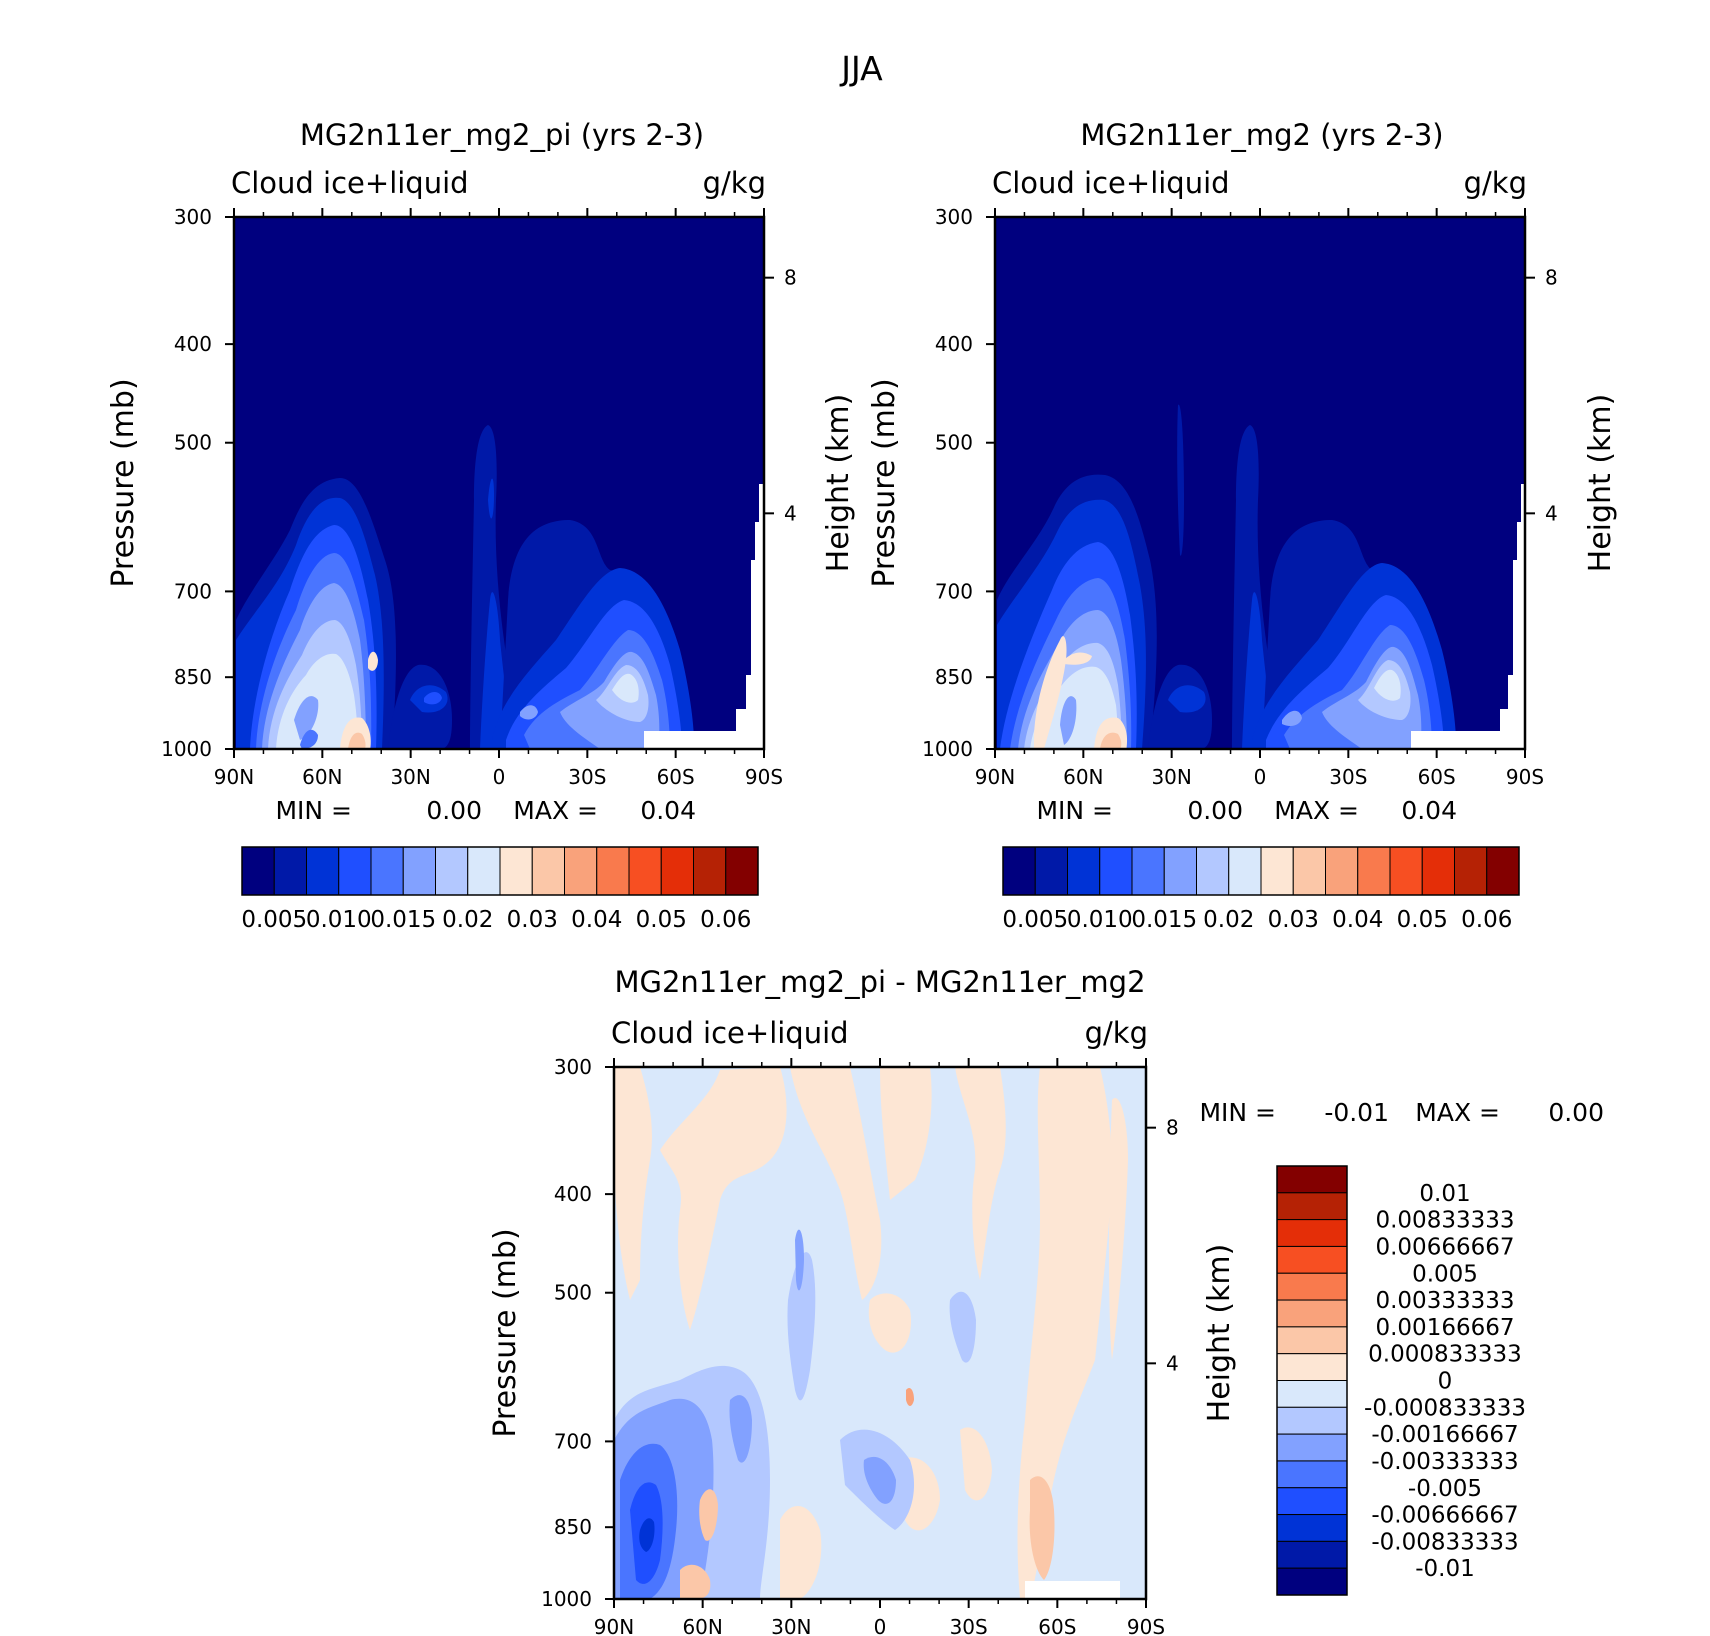  I want to click on axis-ticks: 90N 60N 30N 0 30S 60S 90S 300 400 500 700 850 1000 8 4, so click(479, 497).